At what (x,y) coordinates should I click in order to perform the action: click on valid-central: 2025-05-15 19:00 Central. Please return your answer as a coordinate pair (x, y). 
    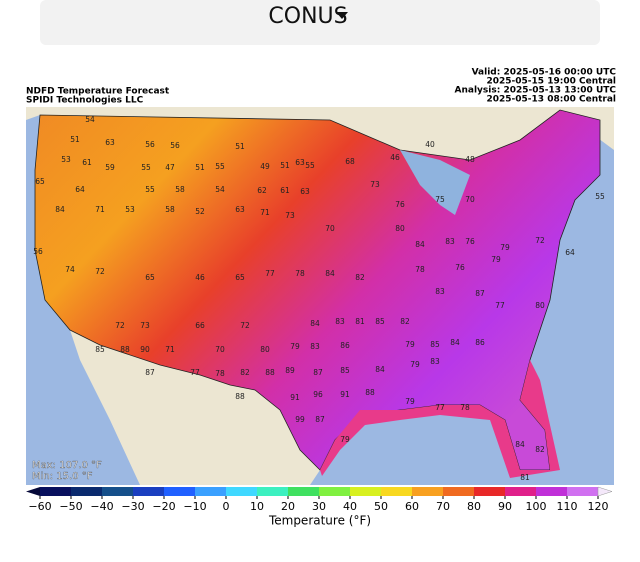
    Looking at the image, I should click on (552, 82).